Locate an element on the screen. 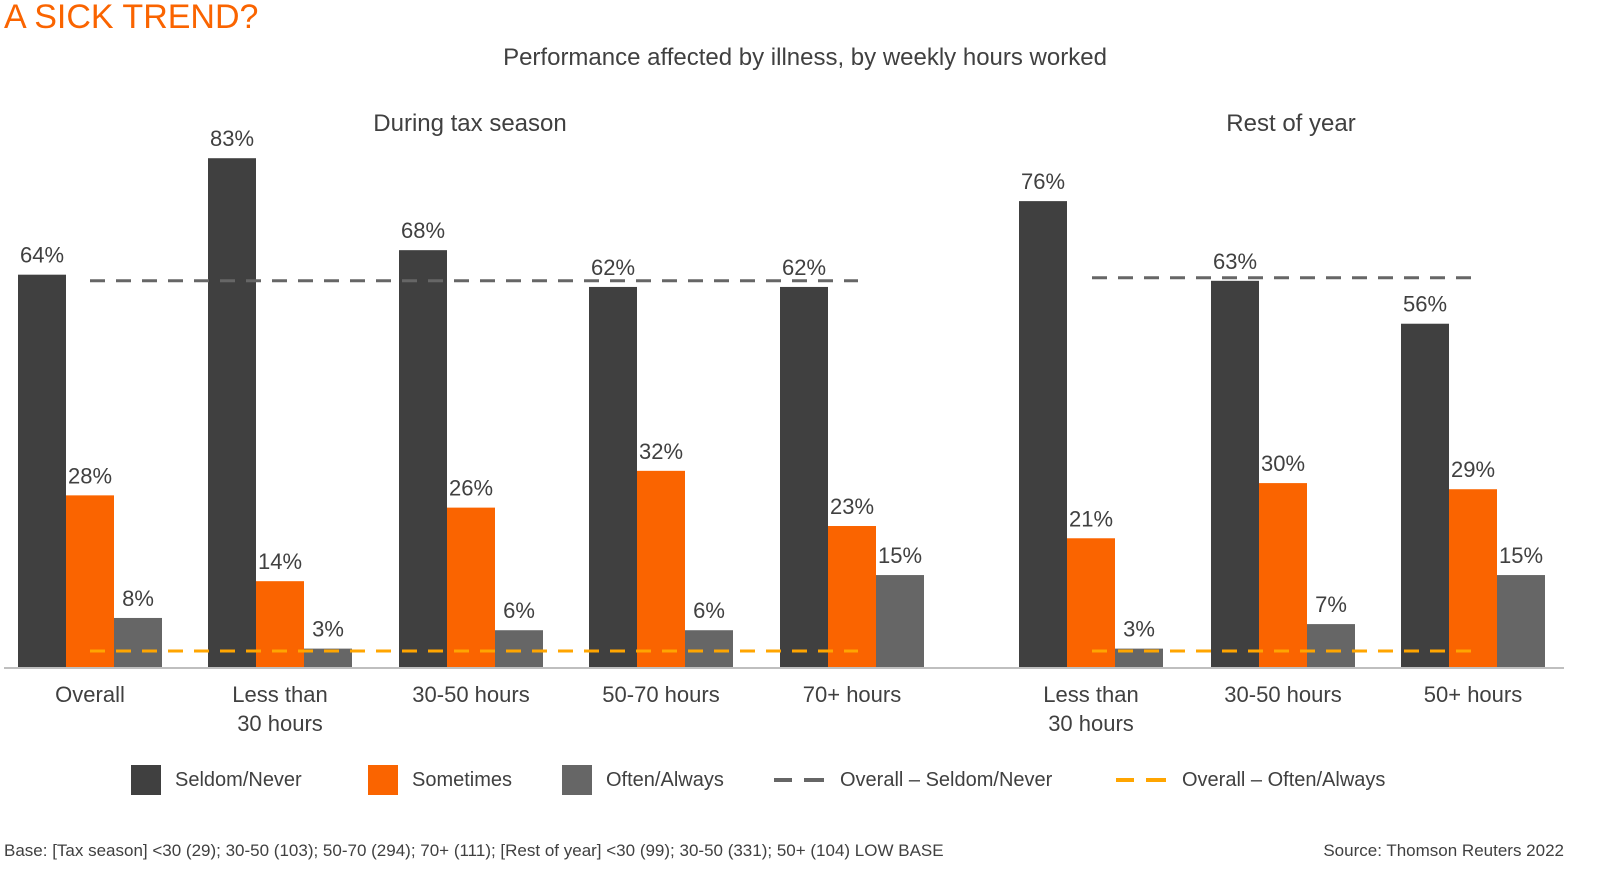 The width and height of the screenshot is (1600, 880). legend-label: Seldom/Never is located at coordinates (238, 779).